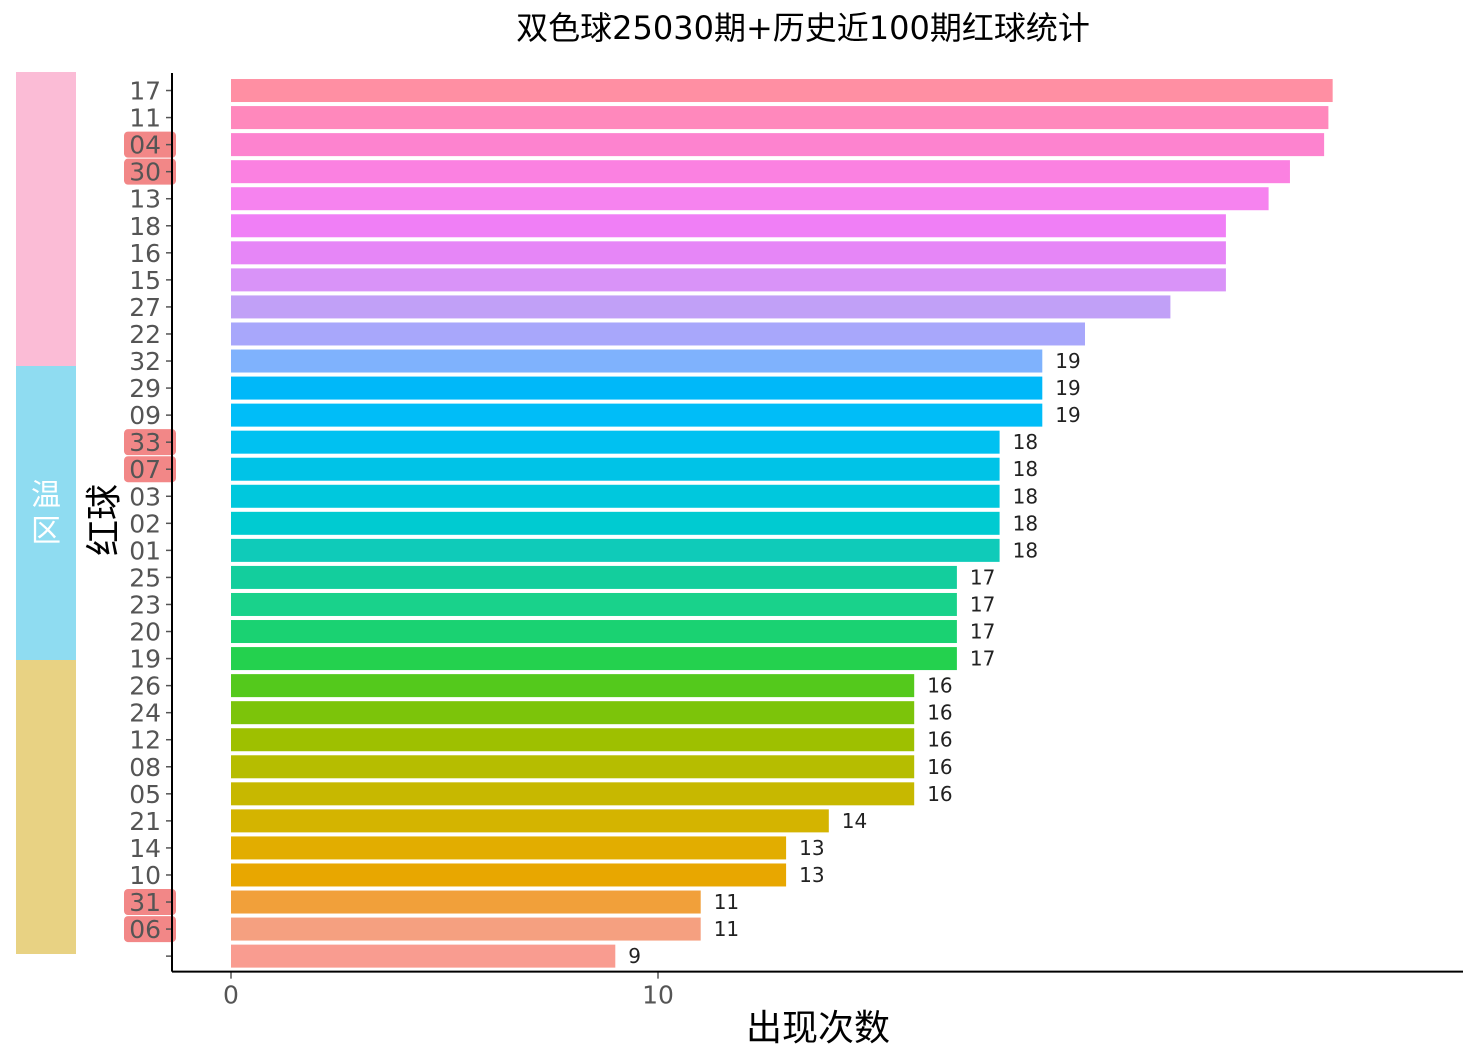  What do you see at coordinates (448, 990) in the screenshot?
I see `x-axis-ticks: 0 10` at bounding box center [448, 990].